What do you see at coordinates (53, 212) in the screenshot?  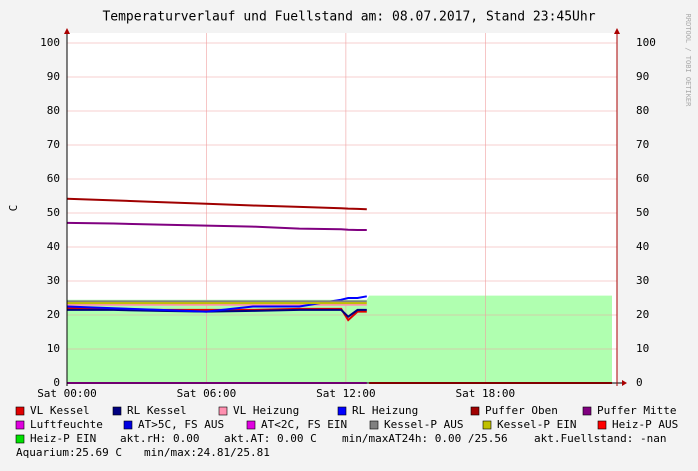 I see `y-tick-label: 50` at bounding box center [53, 212].